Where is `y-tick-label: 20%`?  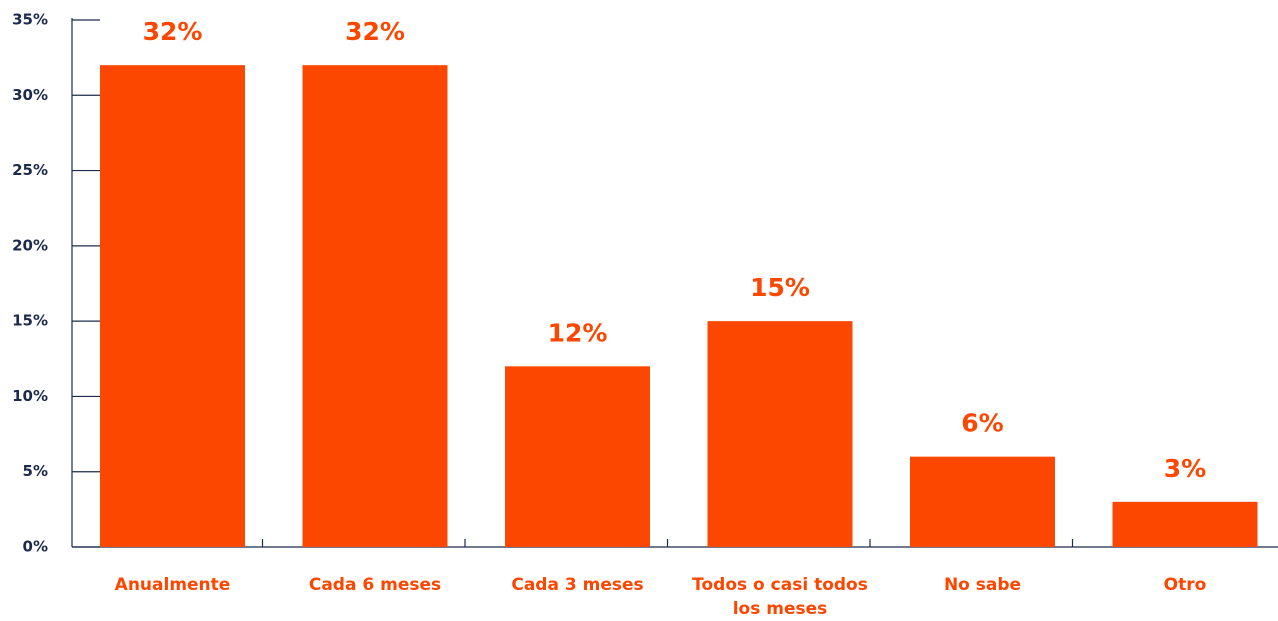 y-tick-label: 20% is located at coordinates (30, 245).